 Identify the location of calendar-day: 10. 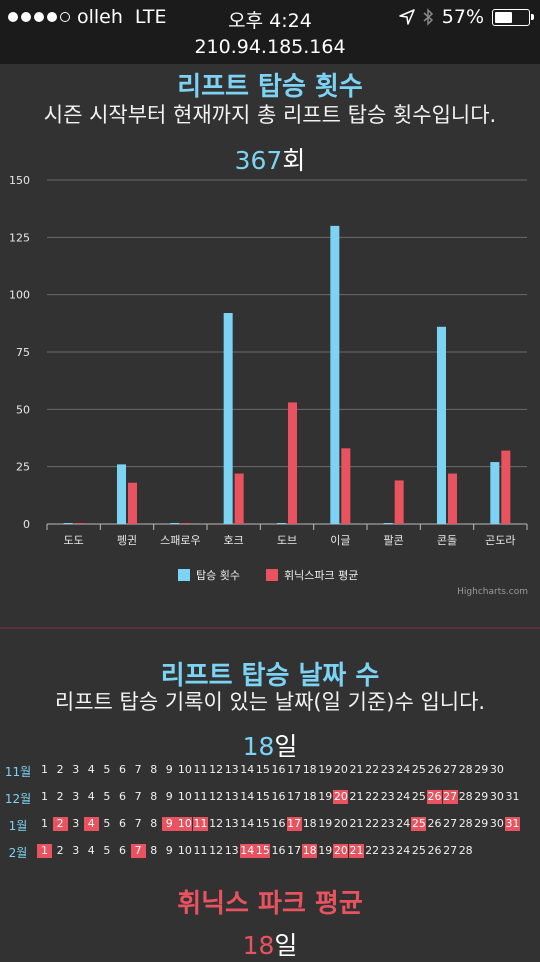
(184, 850).